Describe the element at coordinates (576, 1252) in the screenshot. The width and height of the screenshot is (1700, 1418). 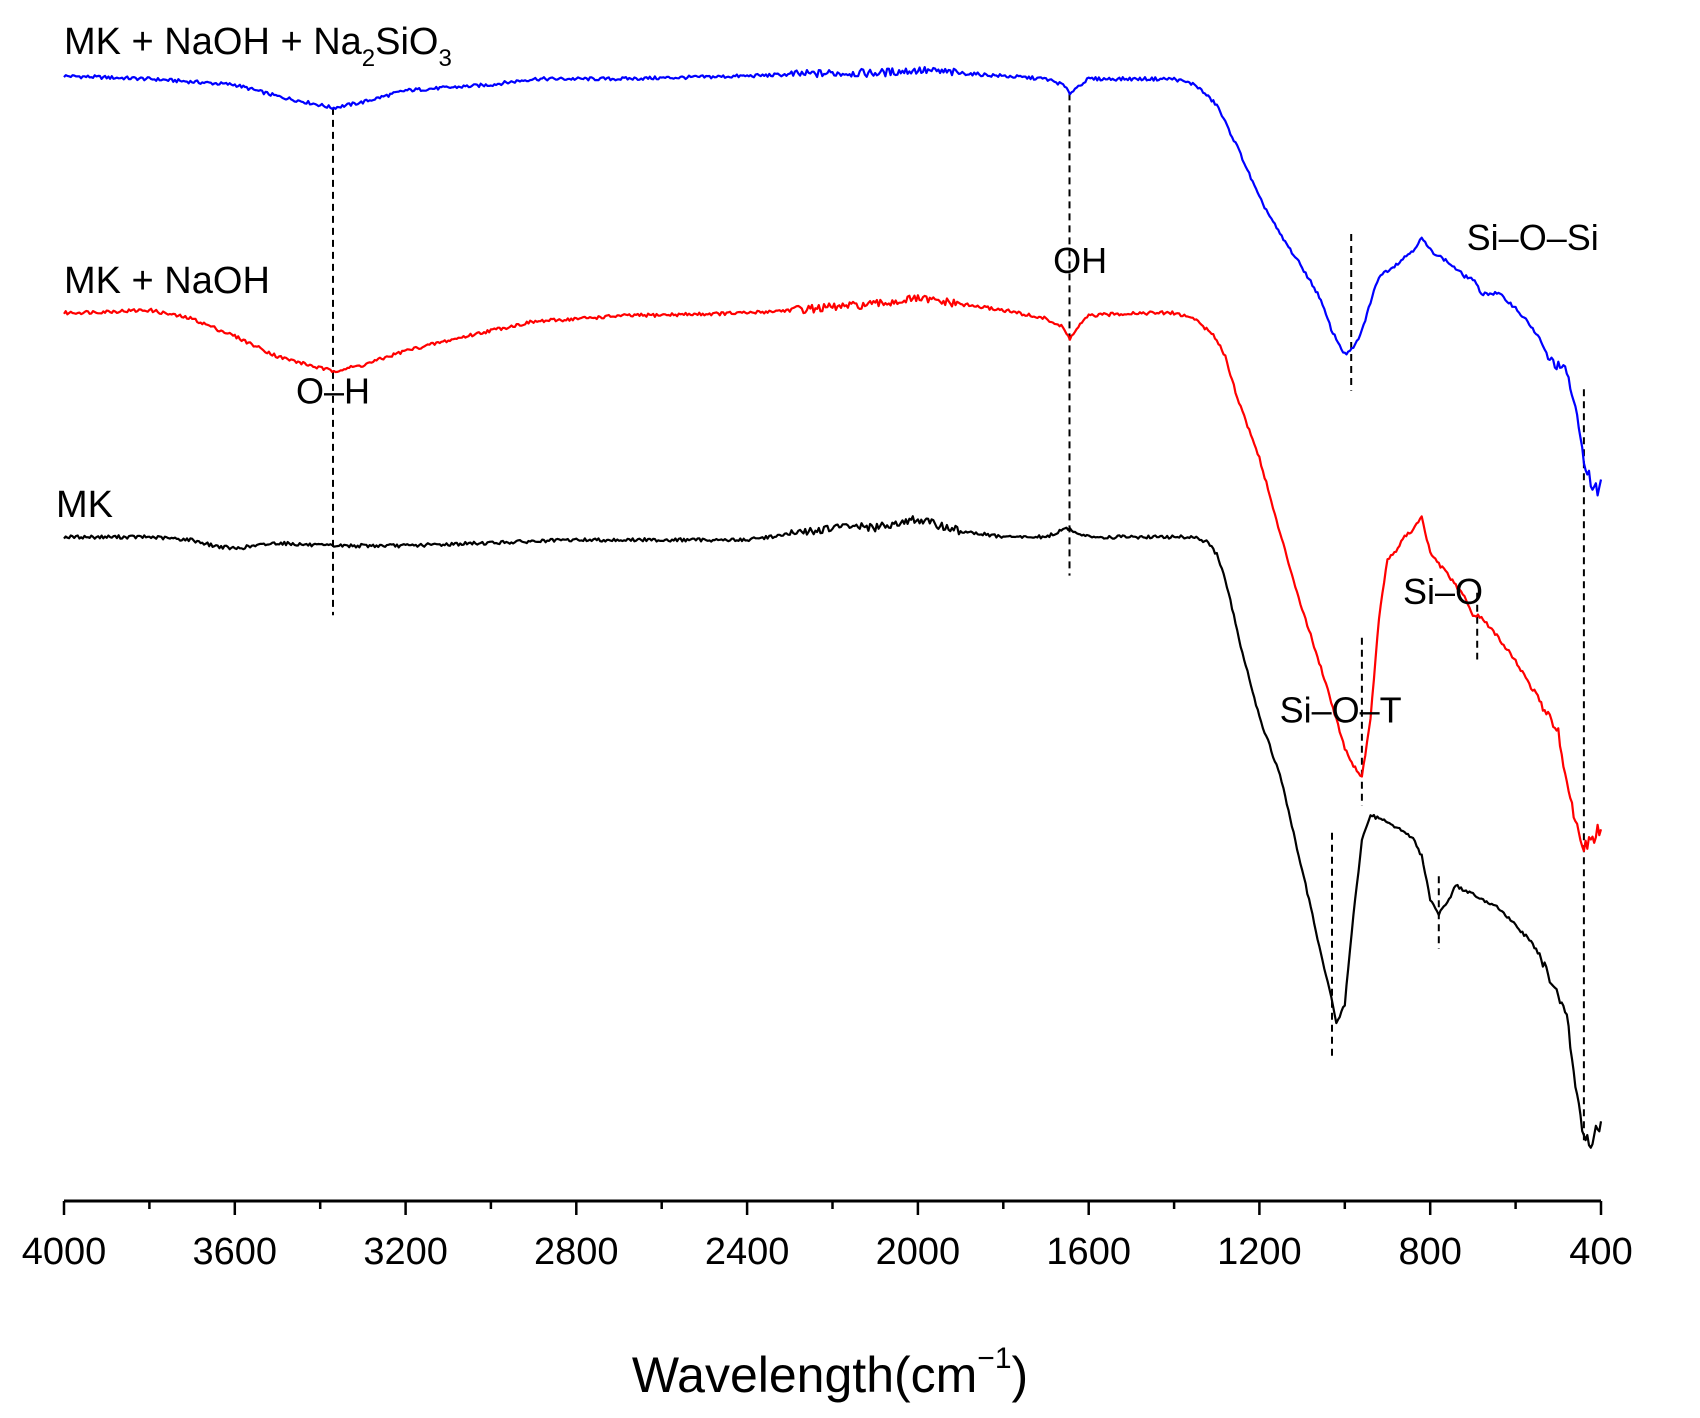
I see `tick-label-2800: 2800` at that location.